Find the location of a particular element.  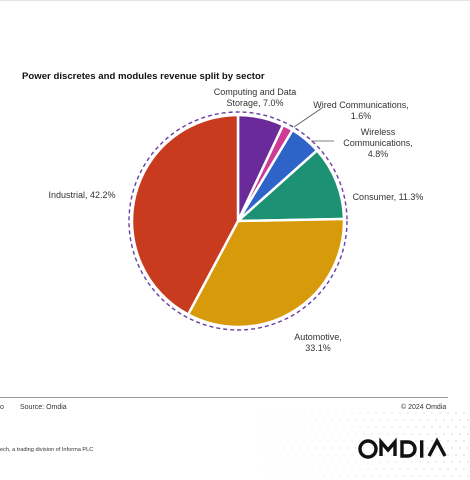

pie-slice-consumer is located at coordinates (291, 186).